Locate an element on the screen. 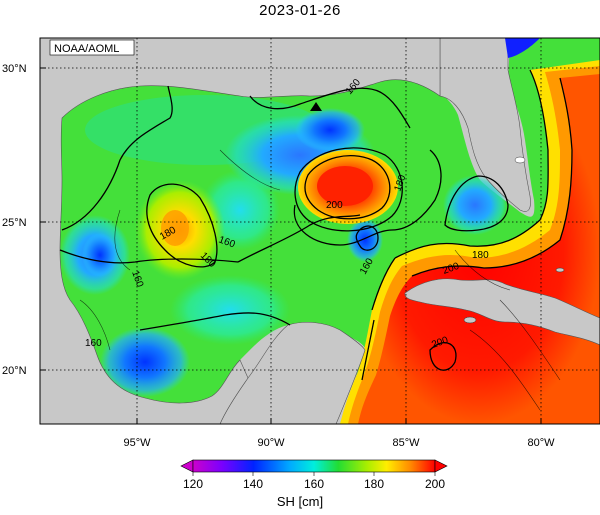  lat-label-20n: 20°N is located at coordinates (14, 371).